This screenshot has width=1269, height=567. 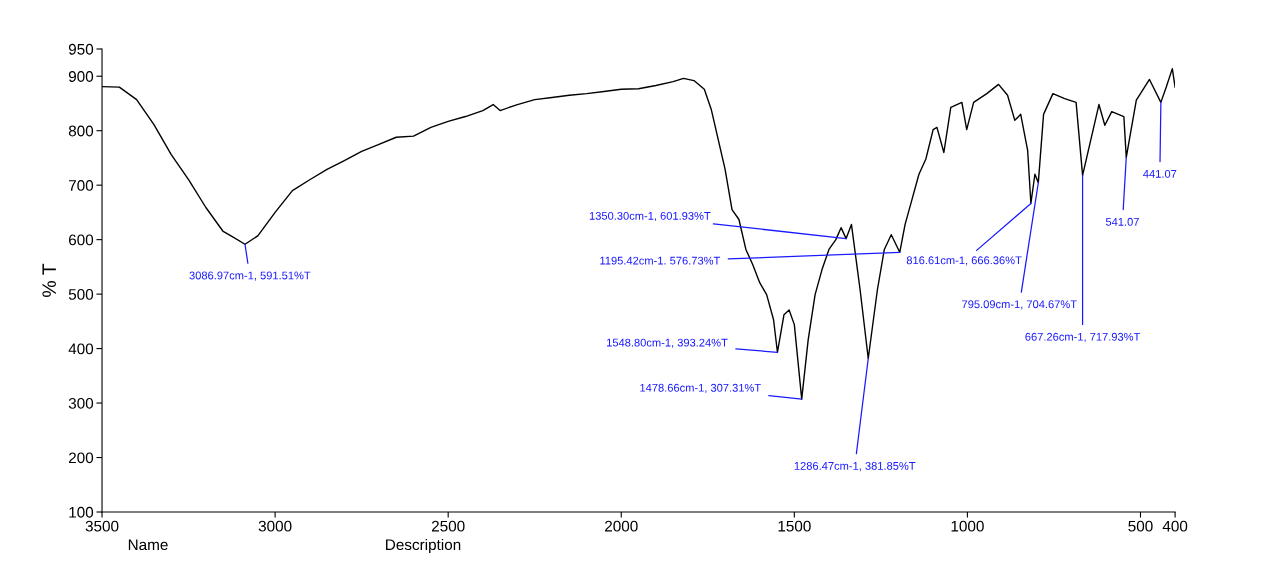 What do you see at coordinates (1122, 221) in the screenshot?
I see `annotation: 541.07` at bounding box center [1122, 221].